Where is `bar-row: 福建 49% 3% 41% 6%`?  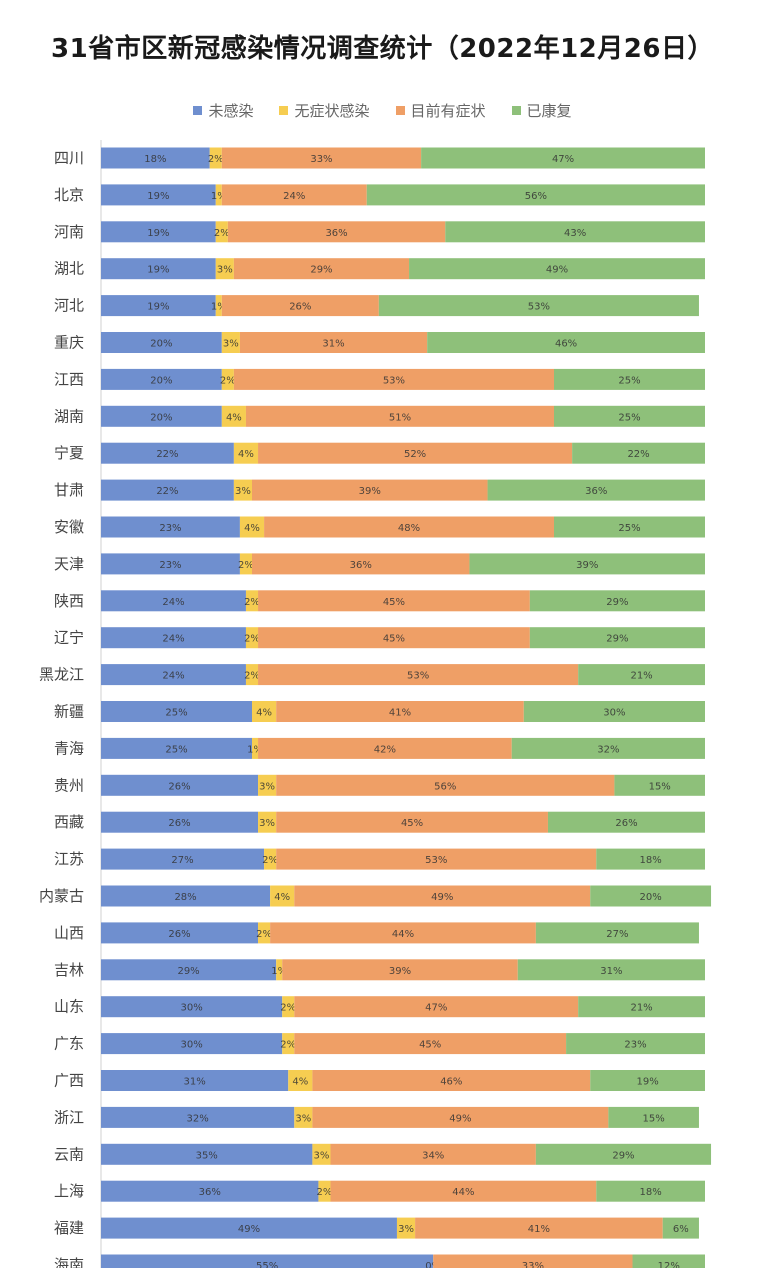
bar-row: 福建 49% 3% 41% 6% is located at coordinates (376, 1228).